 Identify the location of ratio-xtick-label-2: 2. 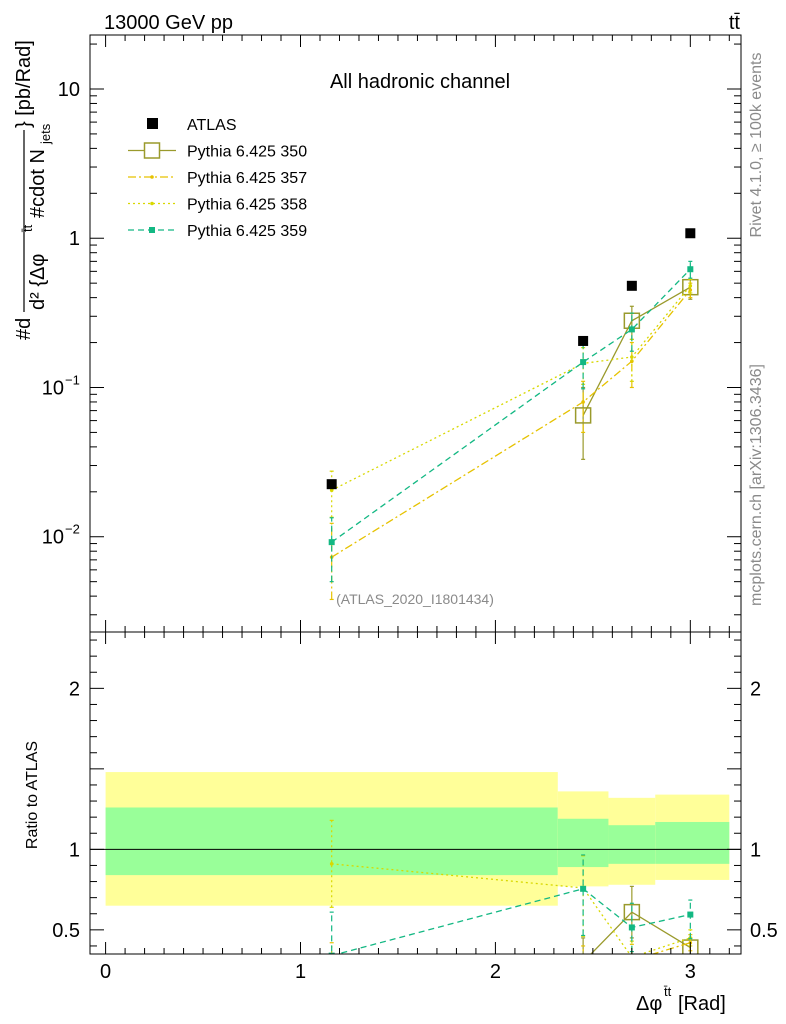
(495, 972).